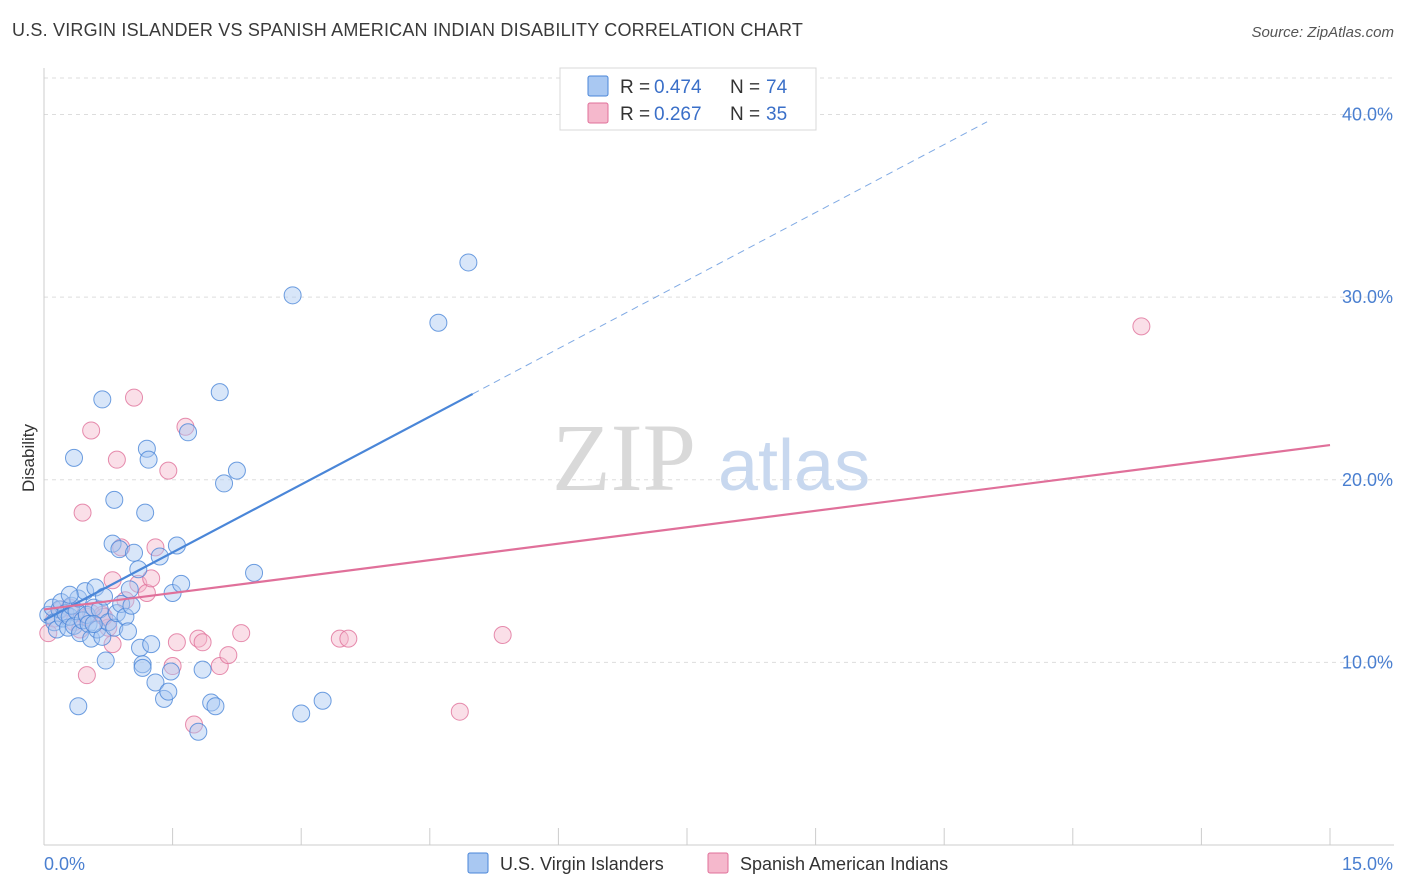 The height and width of the screenshot is (892, 1406). I want to click on y-tick-label-1: 20.0%, so click(1367, 480).